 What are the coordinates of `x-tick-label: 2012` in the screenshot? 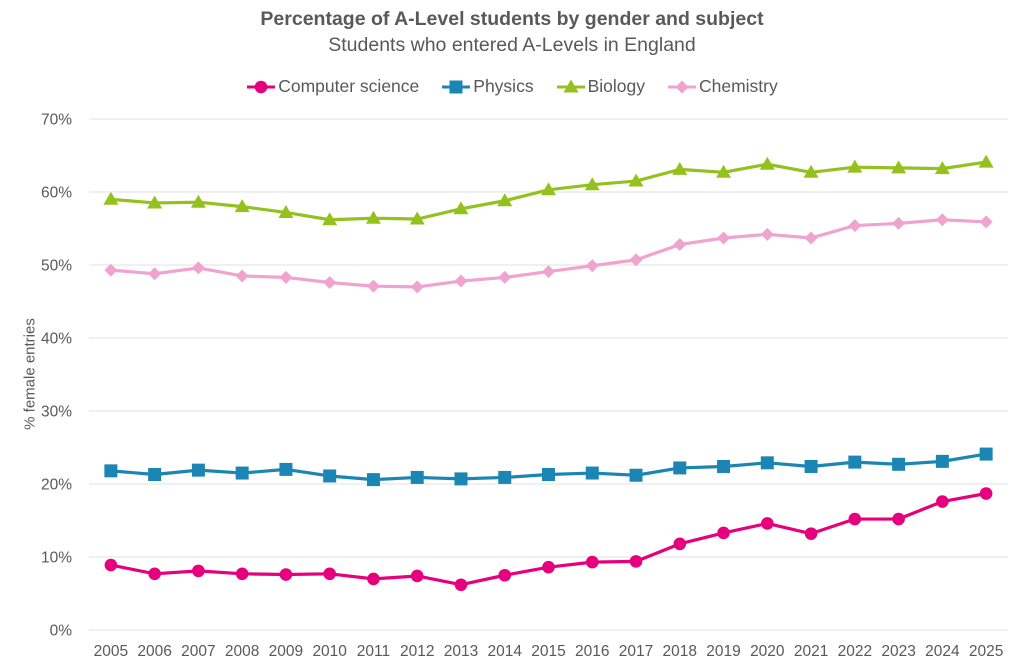 It's located at (417, 651).